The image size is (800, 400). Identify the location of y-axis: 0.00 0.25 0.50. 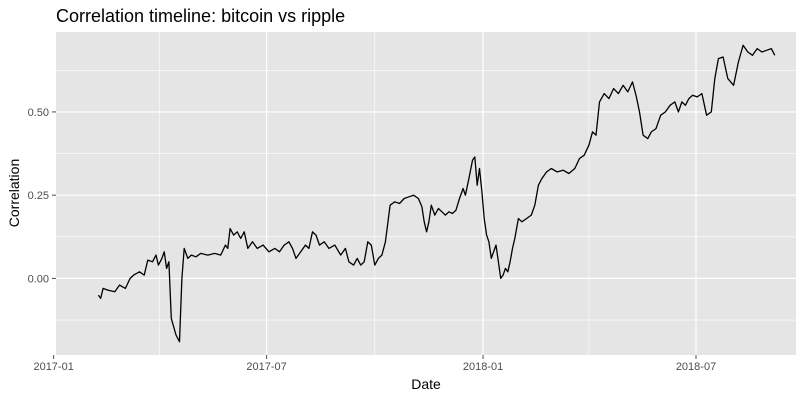
(42, 196).